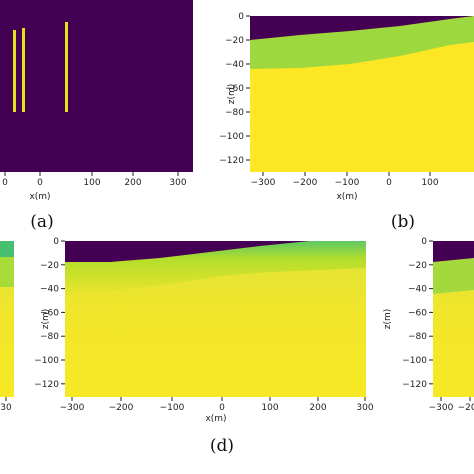 The width and height of the screenshot is (474, 474). I want to click on panel-c-green, so click(7, 271).